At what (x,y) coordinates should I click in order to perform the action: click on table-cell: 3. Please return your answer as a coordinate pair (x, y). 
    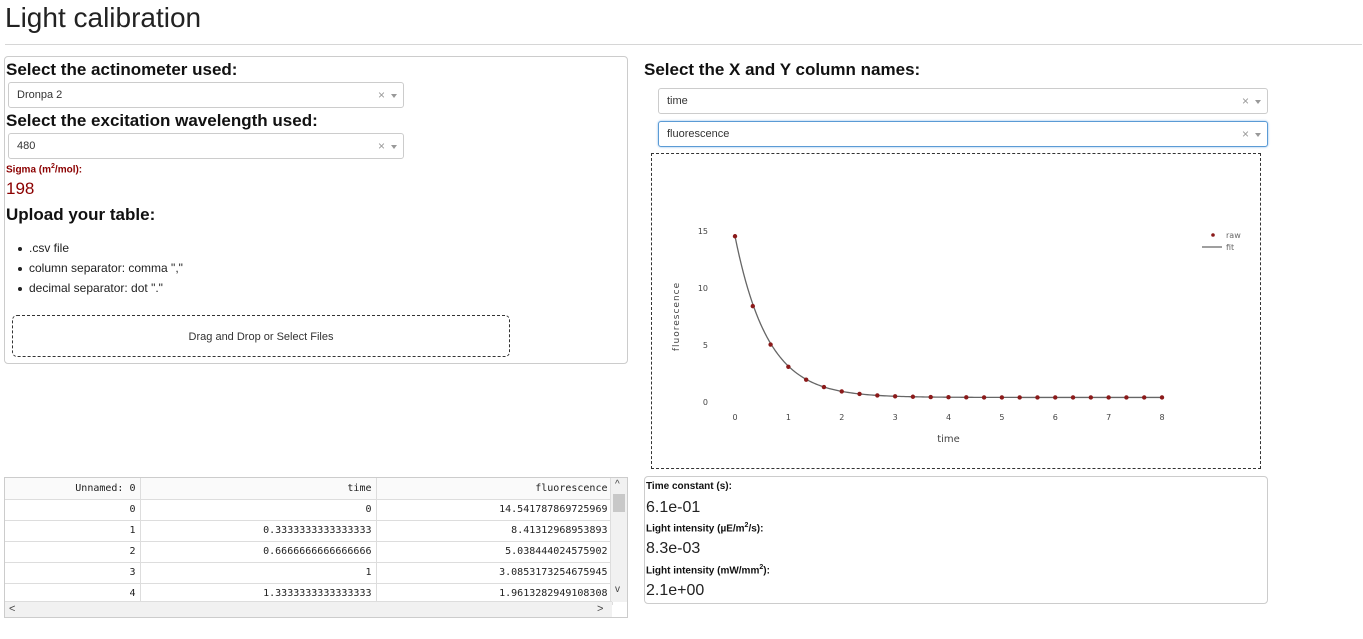
    Looking at the image, I should click on (73, 573).